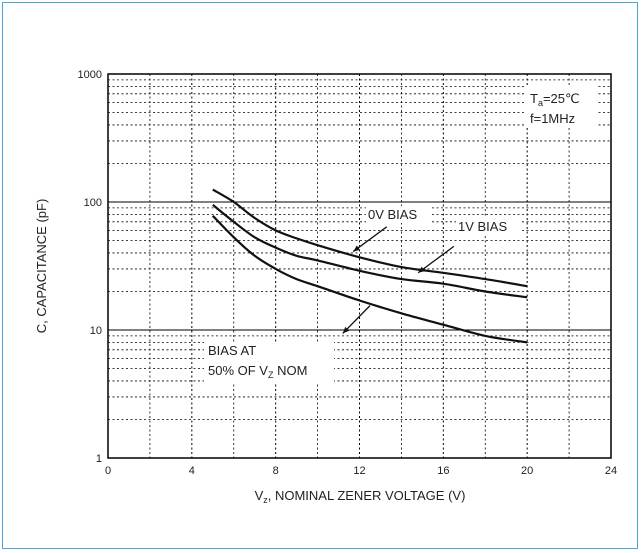 This screenshot has height=553, width=642. What do you see at coordinates (436, 259) in the screenshot?
I see `arrow-1v-bias` at bounding box center [436, 259].